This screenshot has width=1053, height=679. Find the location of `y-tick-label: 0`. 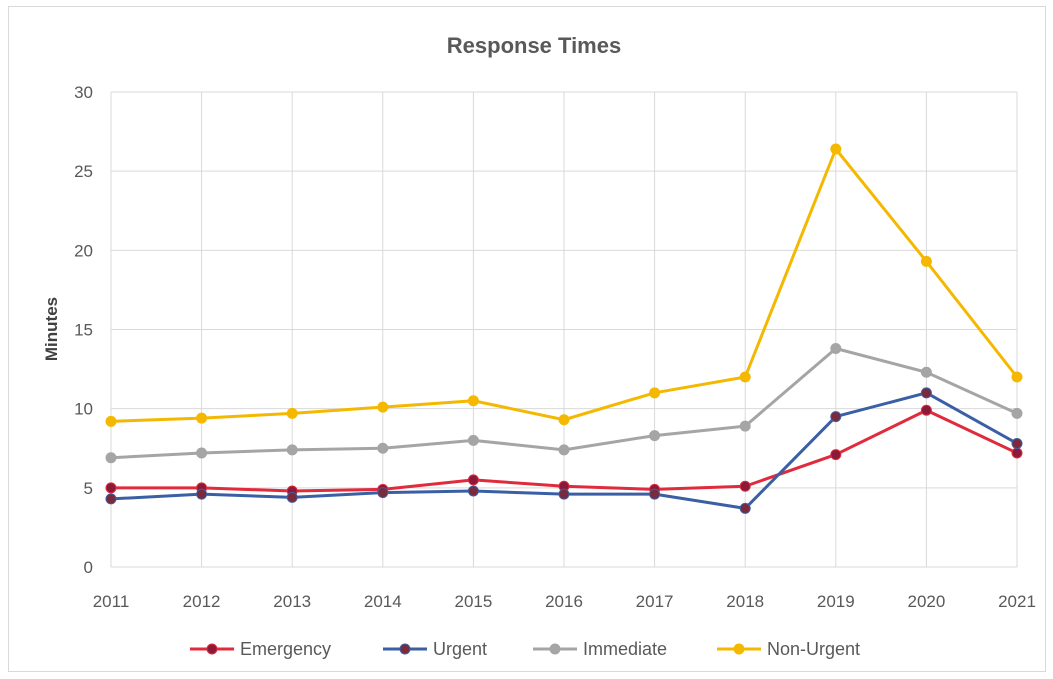

y-tick-label: 0 is located at coordinates (88, 567).